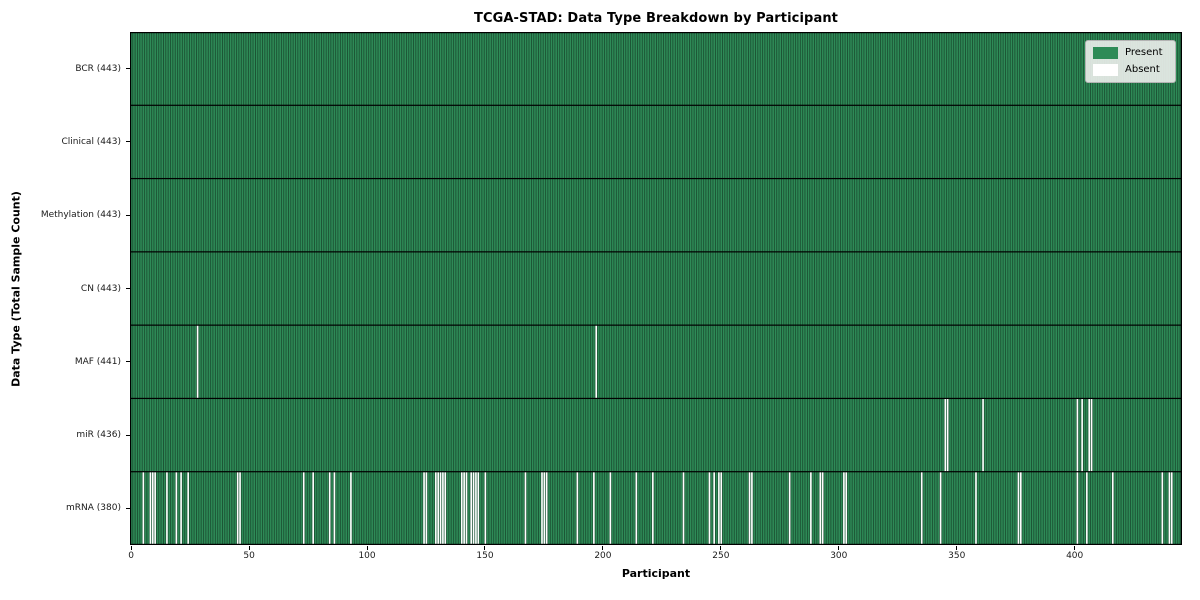 The height and width of the screenshot is (600, 1200). What do you see at coordinates (93, 508) in the screenshot?
I see `y-tick-label-mRNA: mRNA (380)` at bounding box center [93, 508].